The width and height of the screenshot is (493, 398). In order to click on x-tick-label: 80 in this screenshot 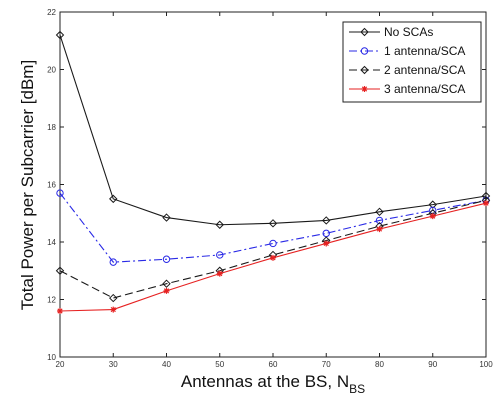, I will do `click(379, 364)`.